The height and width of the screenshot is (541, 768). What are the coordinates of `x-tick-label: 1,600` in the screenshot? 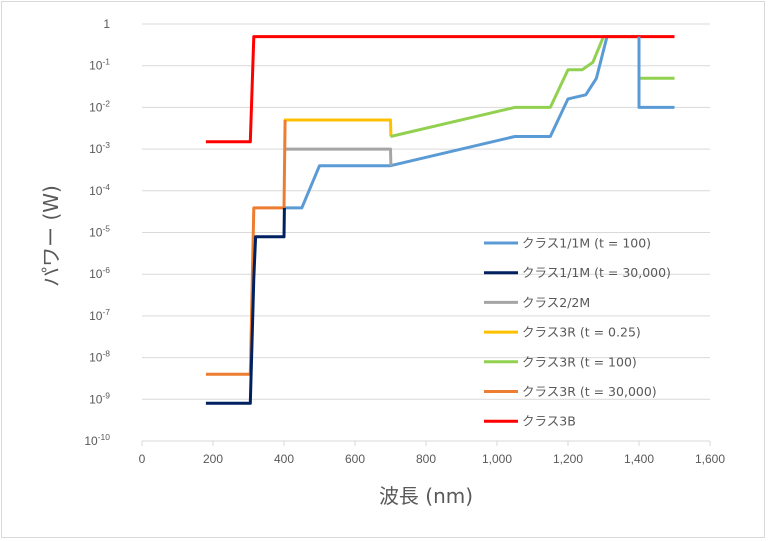 It's located at (710, 459).